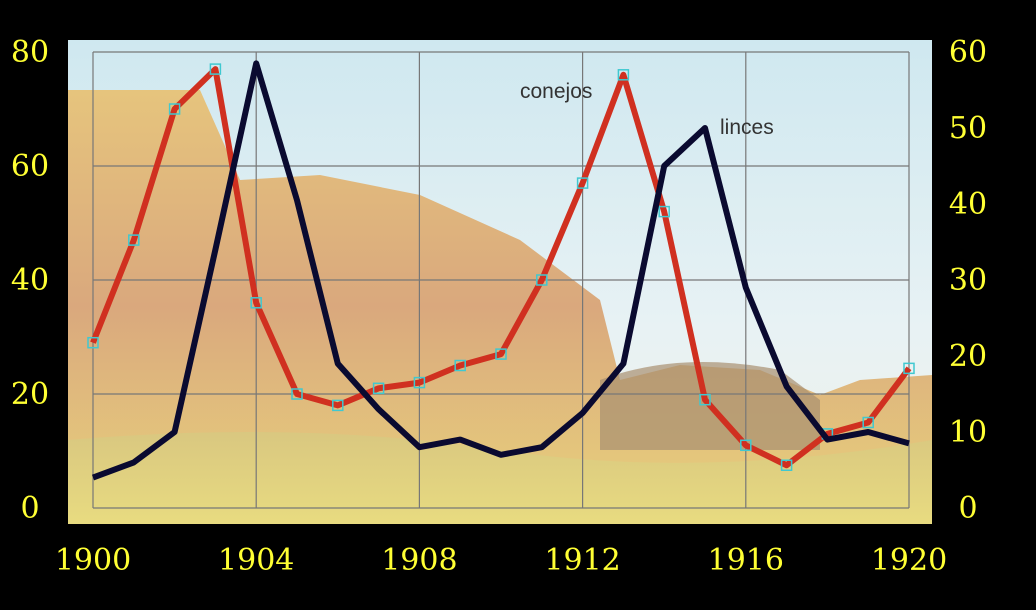 The width and height of the screenshot is (1036, 610). I want to click on y-axis-right: 0 10 20 30 40 50 60, so click(968, 280).